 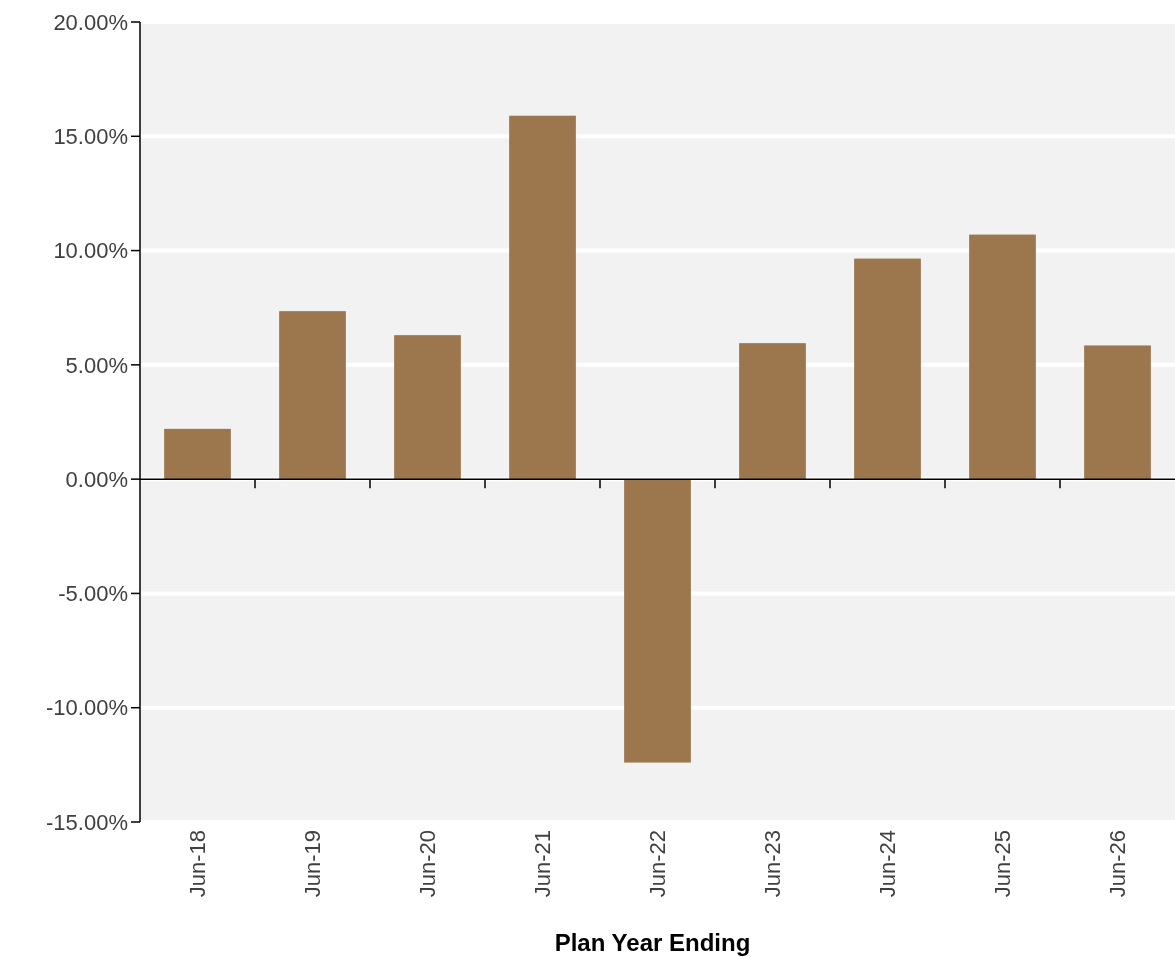 What do you see at coordinates (543, 864) in the screenshot?
I see `x-tick-label: Jun-21` at bounding box center [543, 864].